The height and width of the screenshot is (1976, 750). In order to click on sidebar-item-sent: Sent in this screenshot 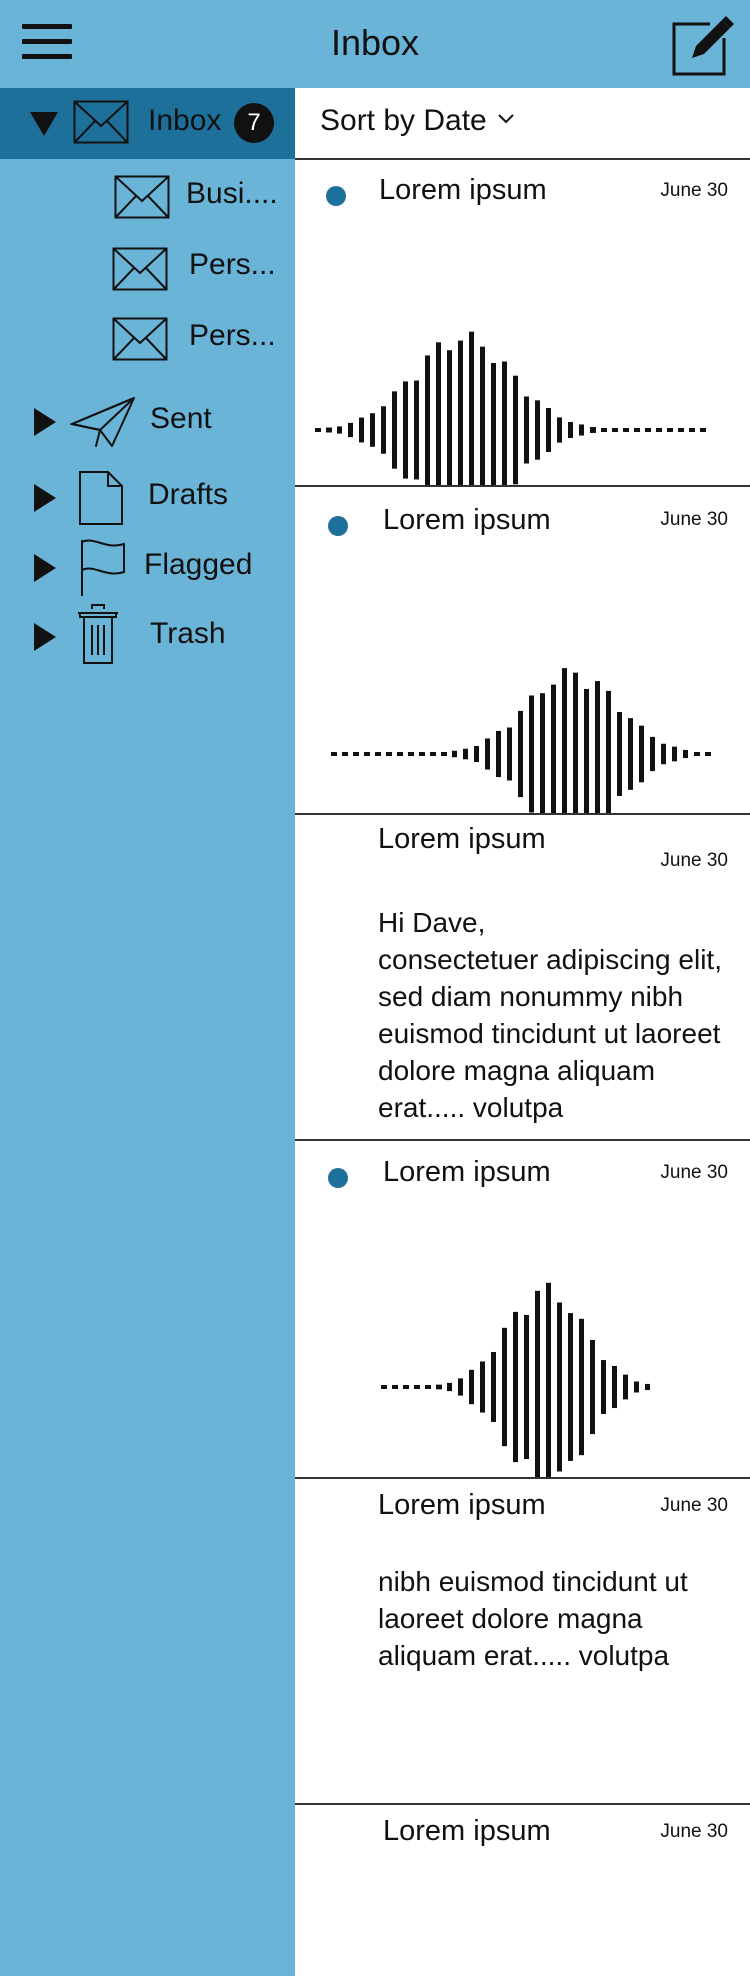, I will do `click(147, 424)`.